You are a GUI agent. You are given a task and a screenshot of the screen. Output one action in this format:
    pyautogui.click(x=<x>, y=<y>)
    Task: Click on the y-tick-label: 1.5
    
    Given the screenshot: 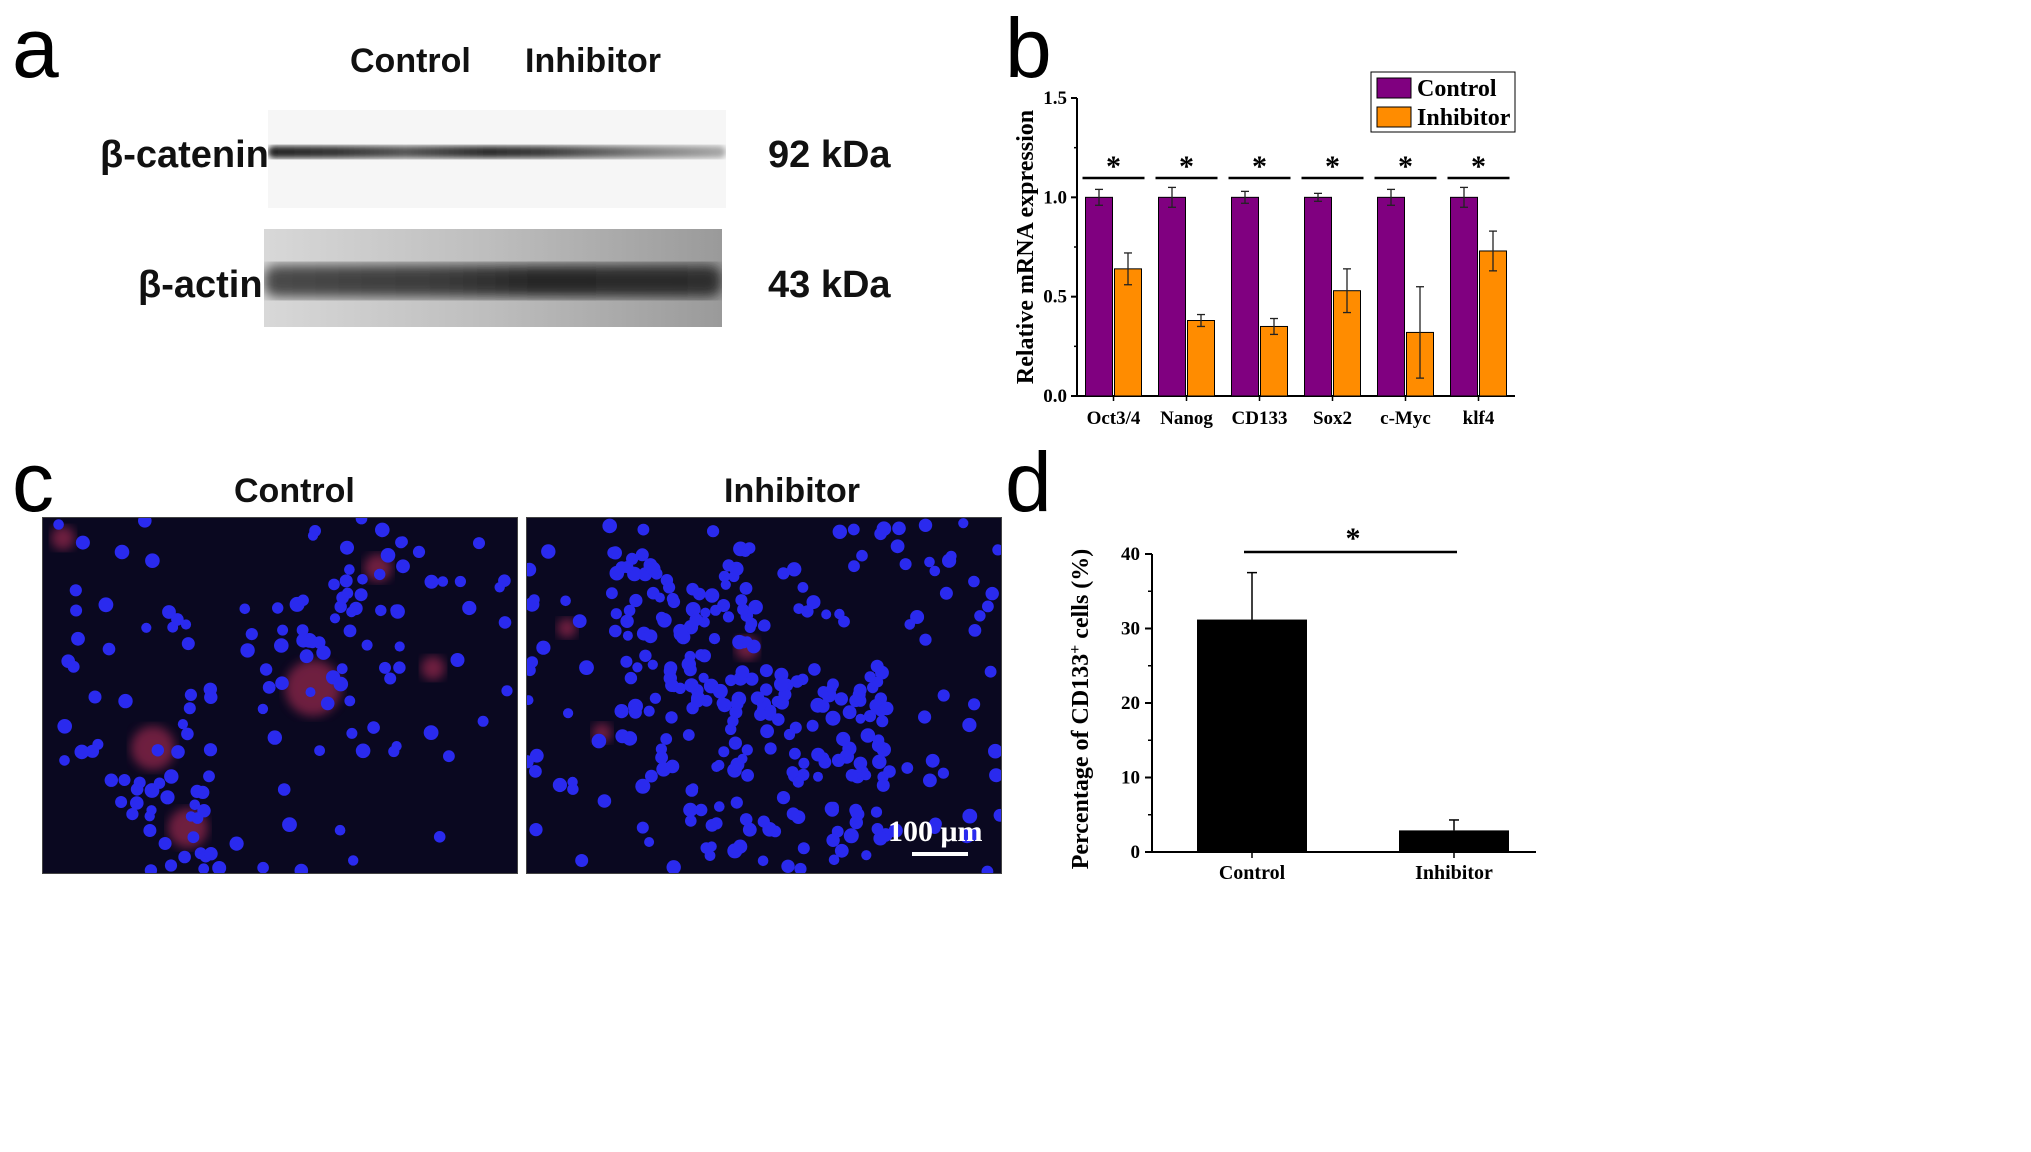 What is the action you would take?
    pyautogui.click(x=1055, y=98)
    